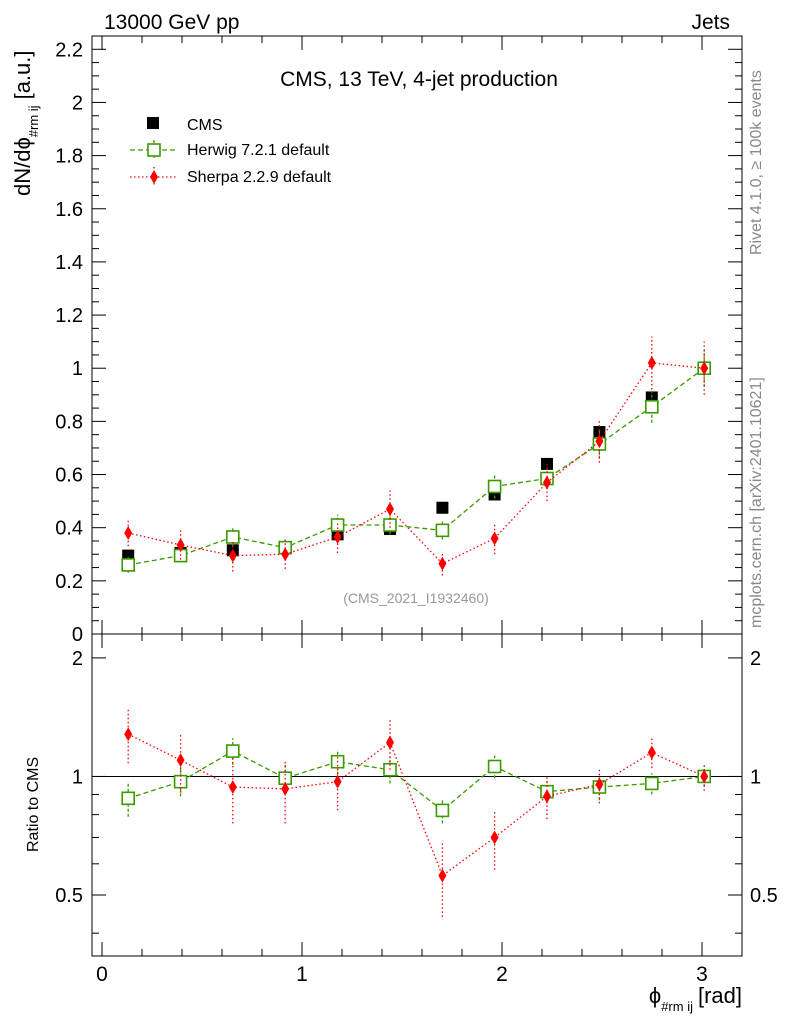 The image size is (786, 1024). What do you see at coordinates (69, 582) in the screenshot?
I see `y-tick-label: 0.2` at bounding box center [69, 582].